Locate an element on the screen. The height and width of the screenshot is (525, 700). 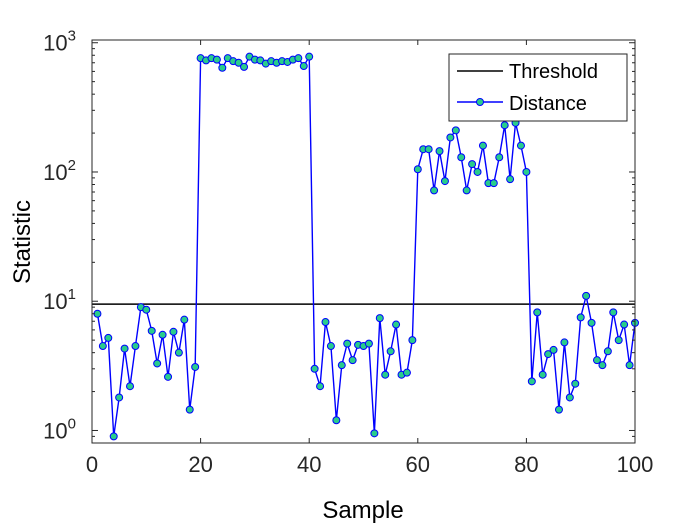
x-tick-label: 20 is located at coordinates (200, 464).